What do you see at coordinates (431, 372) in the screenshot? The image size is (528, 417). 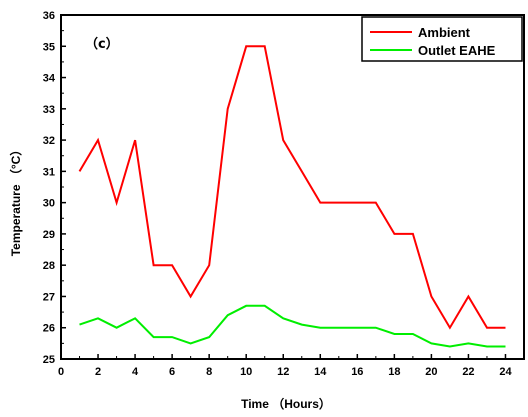 I see `x-tick-label: 20` at bounding box center [431, 372].